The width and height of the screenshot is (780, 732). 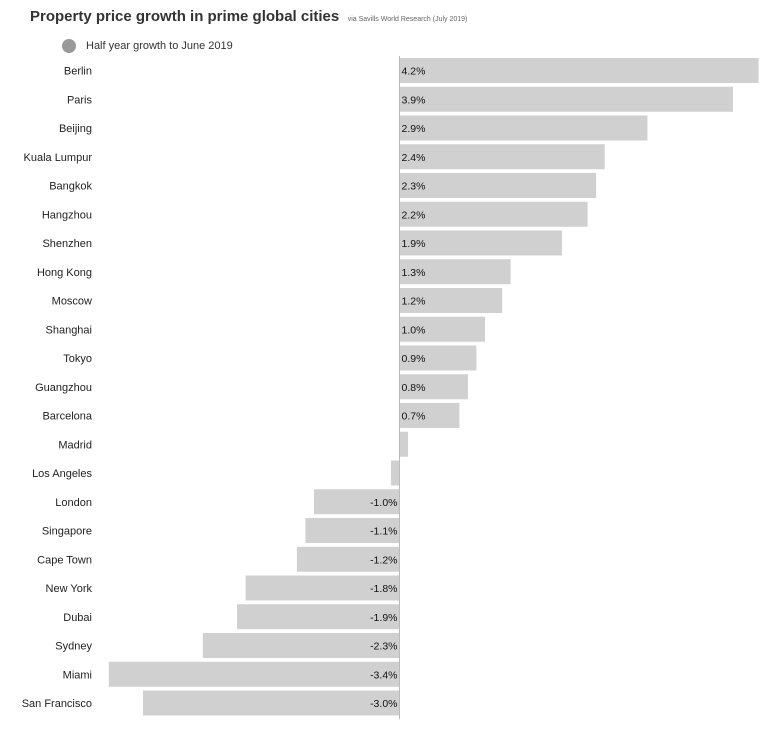 I want to click on value-label: -3.0%, so click(x=383, y=704).